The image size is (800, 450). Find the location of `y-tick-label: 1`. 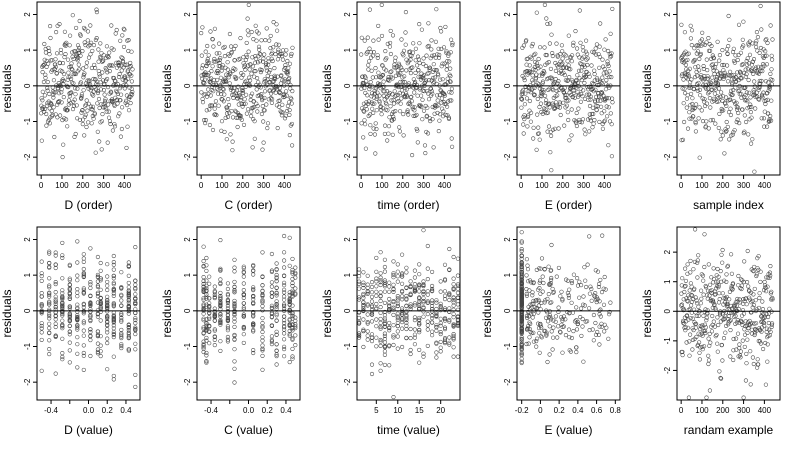

y-tick-label: 1 is located at coordinates (27, 49).